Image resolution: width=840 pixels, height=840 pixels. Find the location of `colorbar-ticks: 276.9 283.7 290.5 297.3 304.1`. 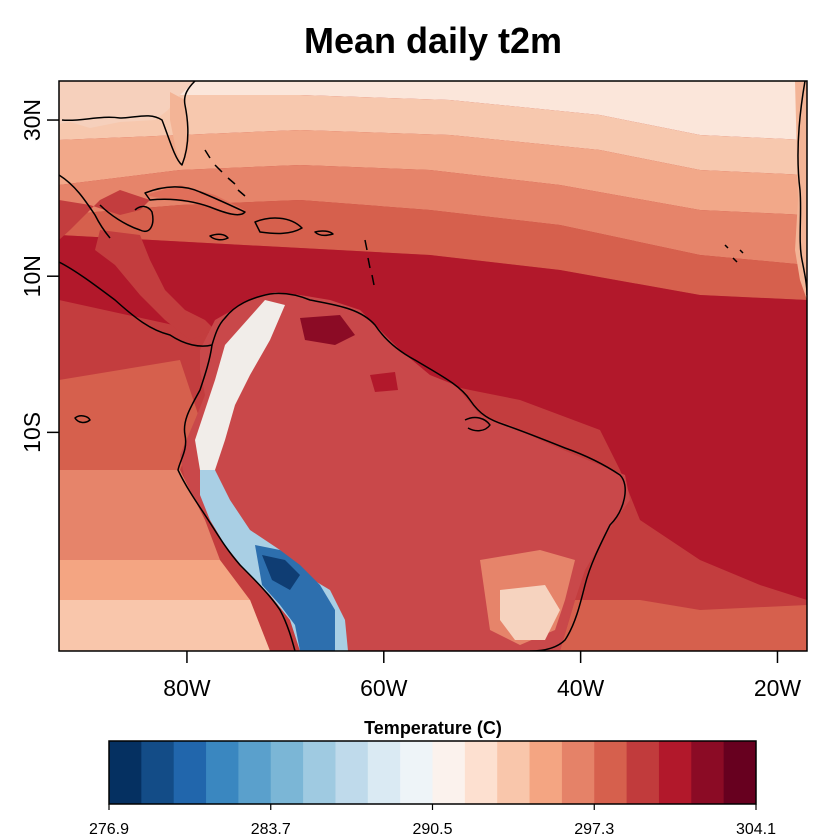

colorbar-ticks: 276.9 283.7 290.5 297.3 304.1 is located at coordinates (432, 821).